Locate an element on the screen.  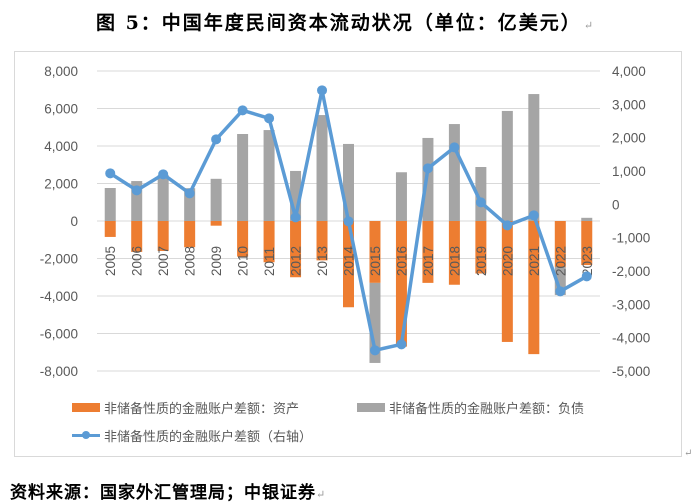
right-axis-tick: -4,000 is located at coordinates (631, 338).